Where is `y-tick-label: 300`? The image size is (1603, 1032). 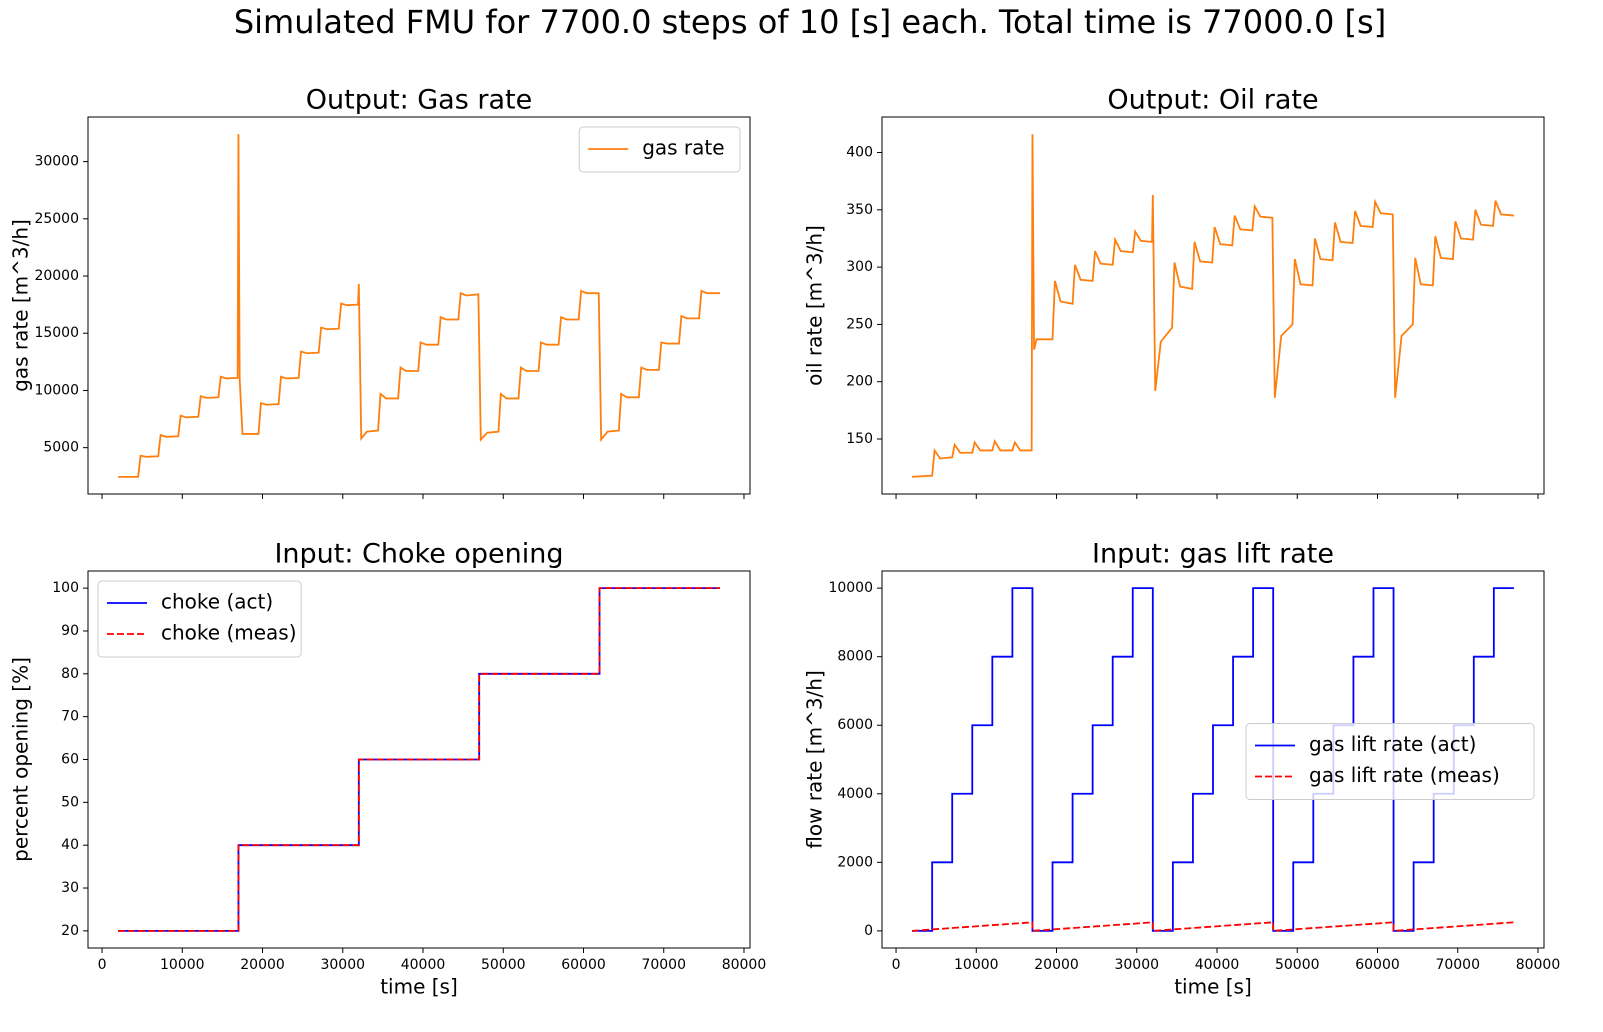
y-tick-label: 300 is located at coordinates (859, 267).